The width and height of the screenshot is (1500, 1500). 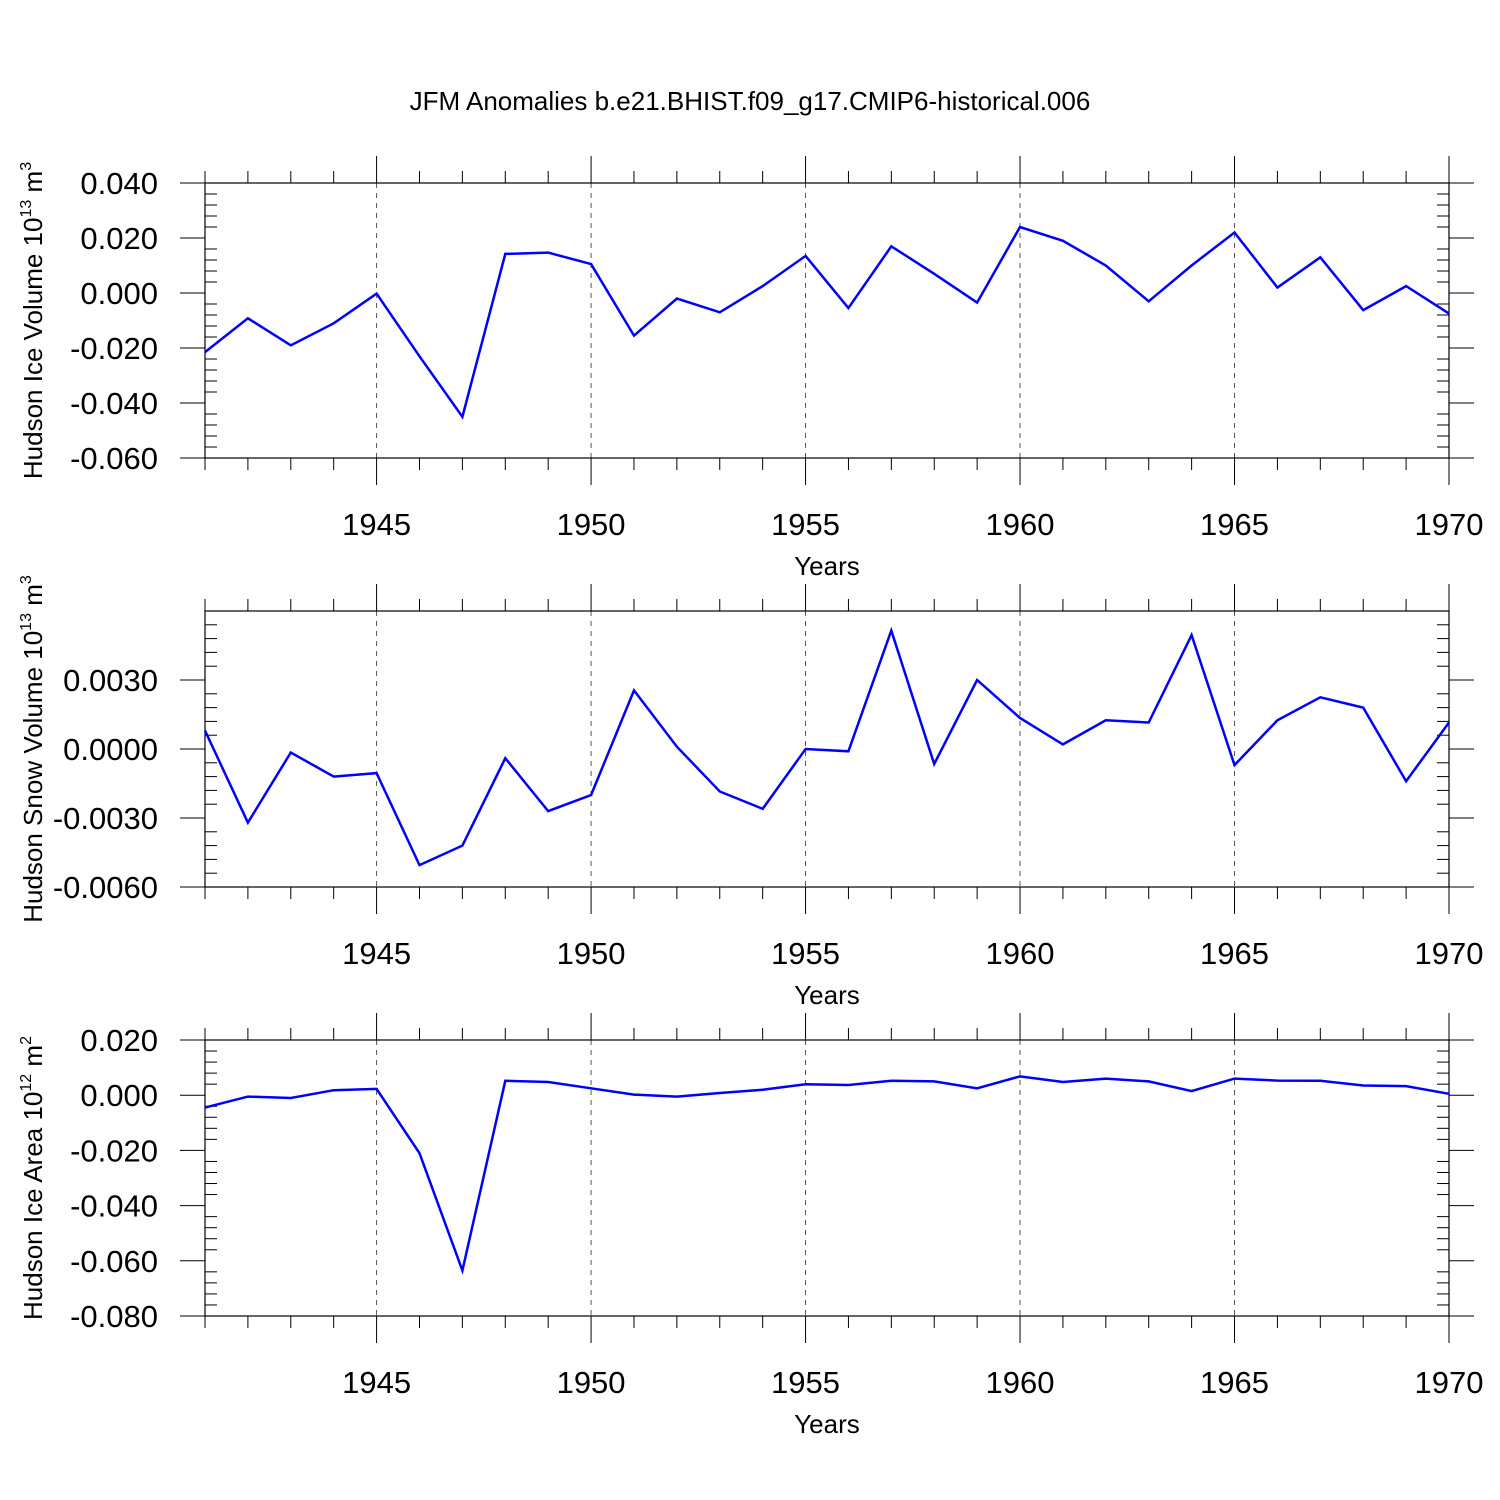 I want to click on y-axis-label: Hudson Ice Area 1012 m2, so click(x=33, y=1178).